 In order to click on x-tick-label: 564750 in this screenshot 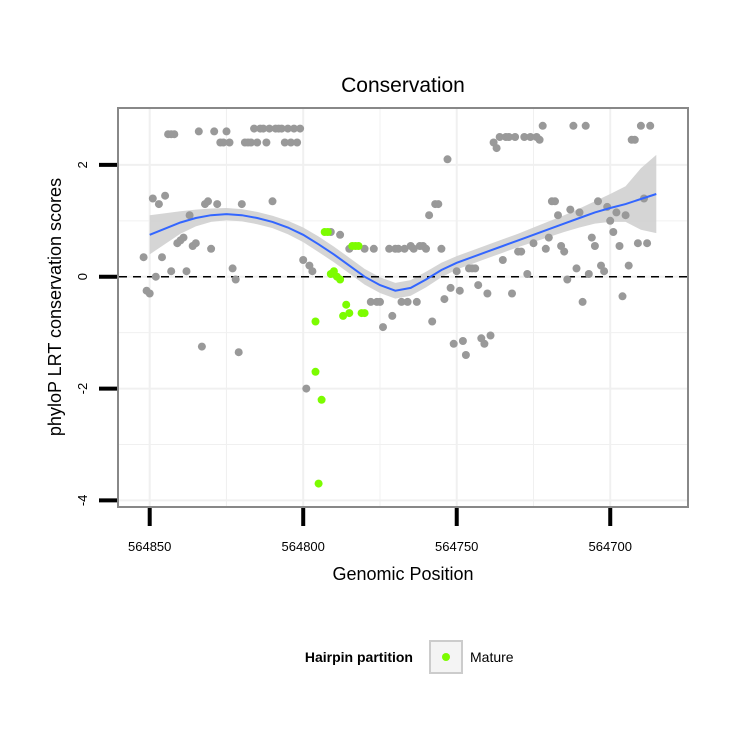, I will do `click(456, 546)`.